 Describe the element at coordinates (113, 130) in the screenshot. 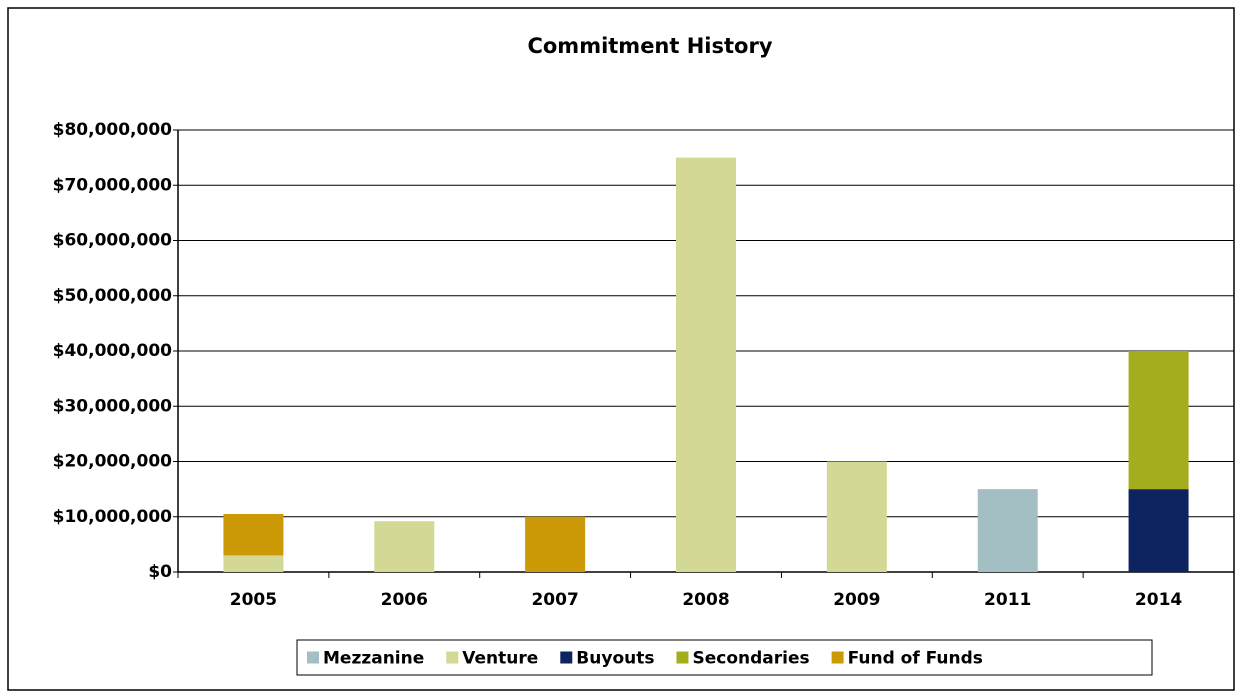

I see `y-tick-label: $80,000,000` at that location.